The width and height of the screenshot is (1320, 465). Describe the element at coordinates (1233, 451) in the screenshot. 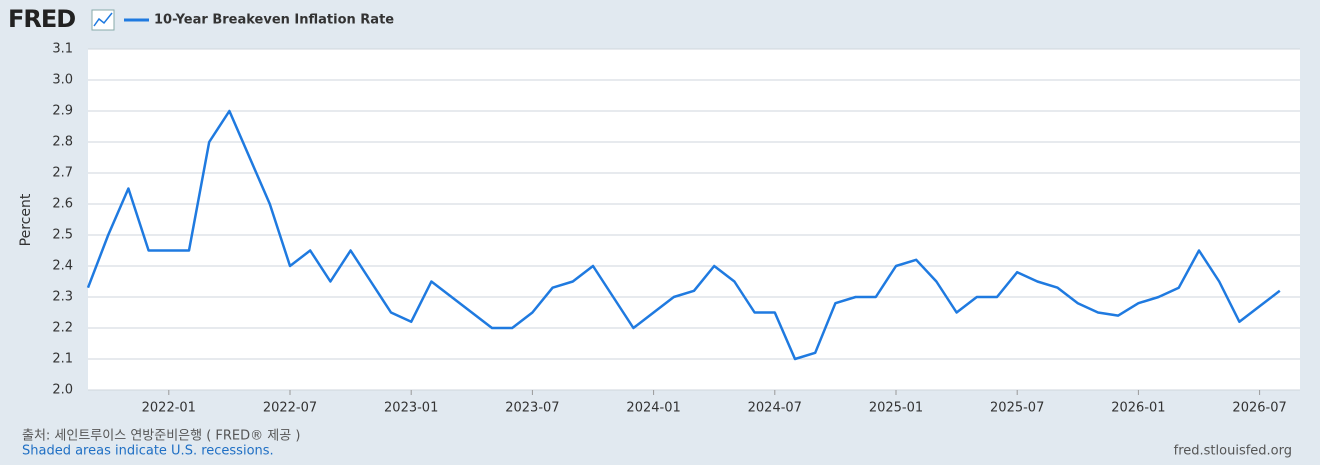

I see `source-url: fred.stlouisfed.org` at that location.